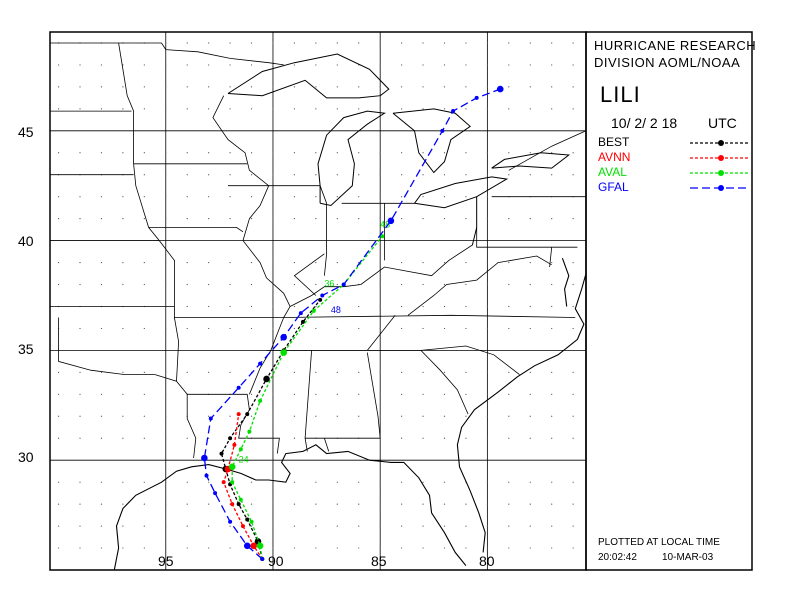 The width and height of the screenshot is (792, 612). What do you see at coordinates (351, 158) in the screenshot?
I see `lake-outline` at bounding box center [351, 158].